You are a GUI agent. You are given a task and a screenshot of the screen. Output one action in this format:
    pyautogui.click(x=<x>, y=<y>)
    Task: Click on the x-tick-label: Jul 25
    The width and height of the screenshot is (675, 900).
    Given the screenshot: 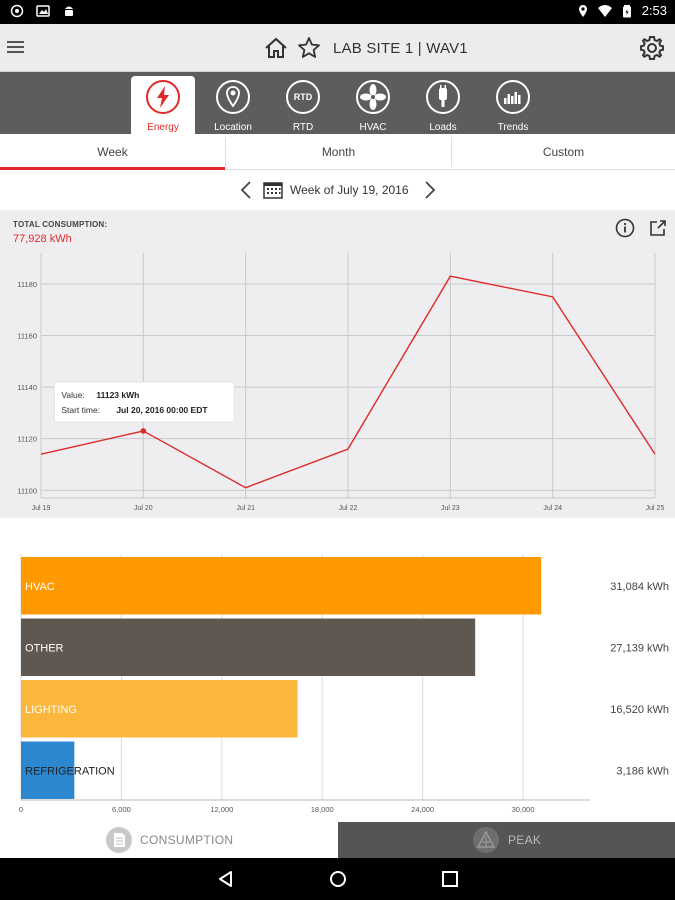 What is the action you would take?
    pyautogui.click(x=655, y=508)
    